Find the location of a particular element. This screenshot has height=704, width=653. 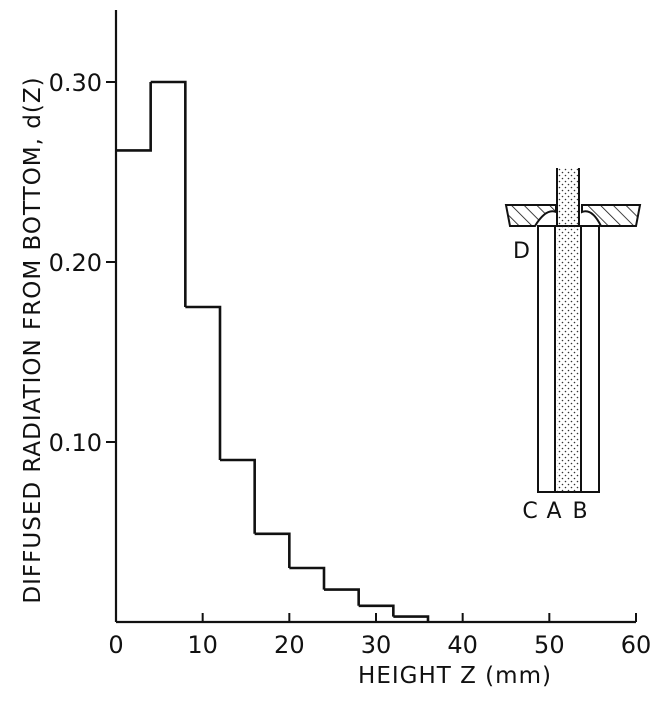

x-tick-label: 30 is located at coordinates (376, 645).